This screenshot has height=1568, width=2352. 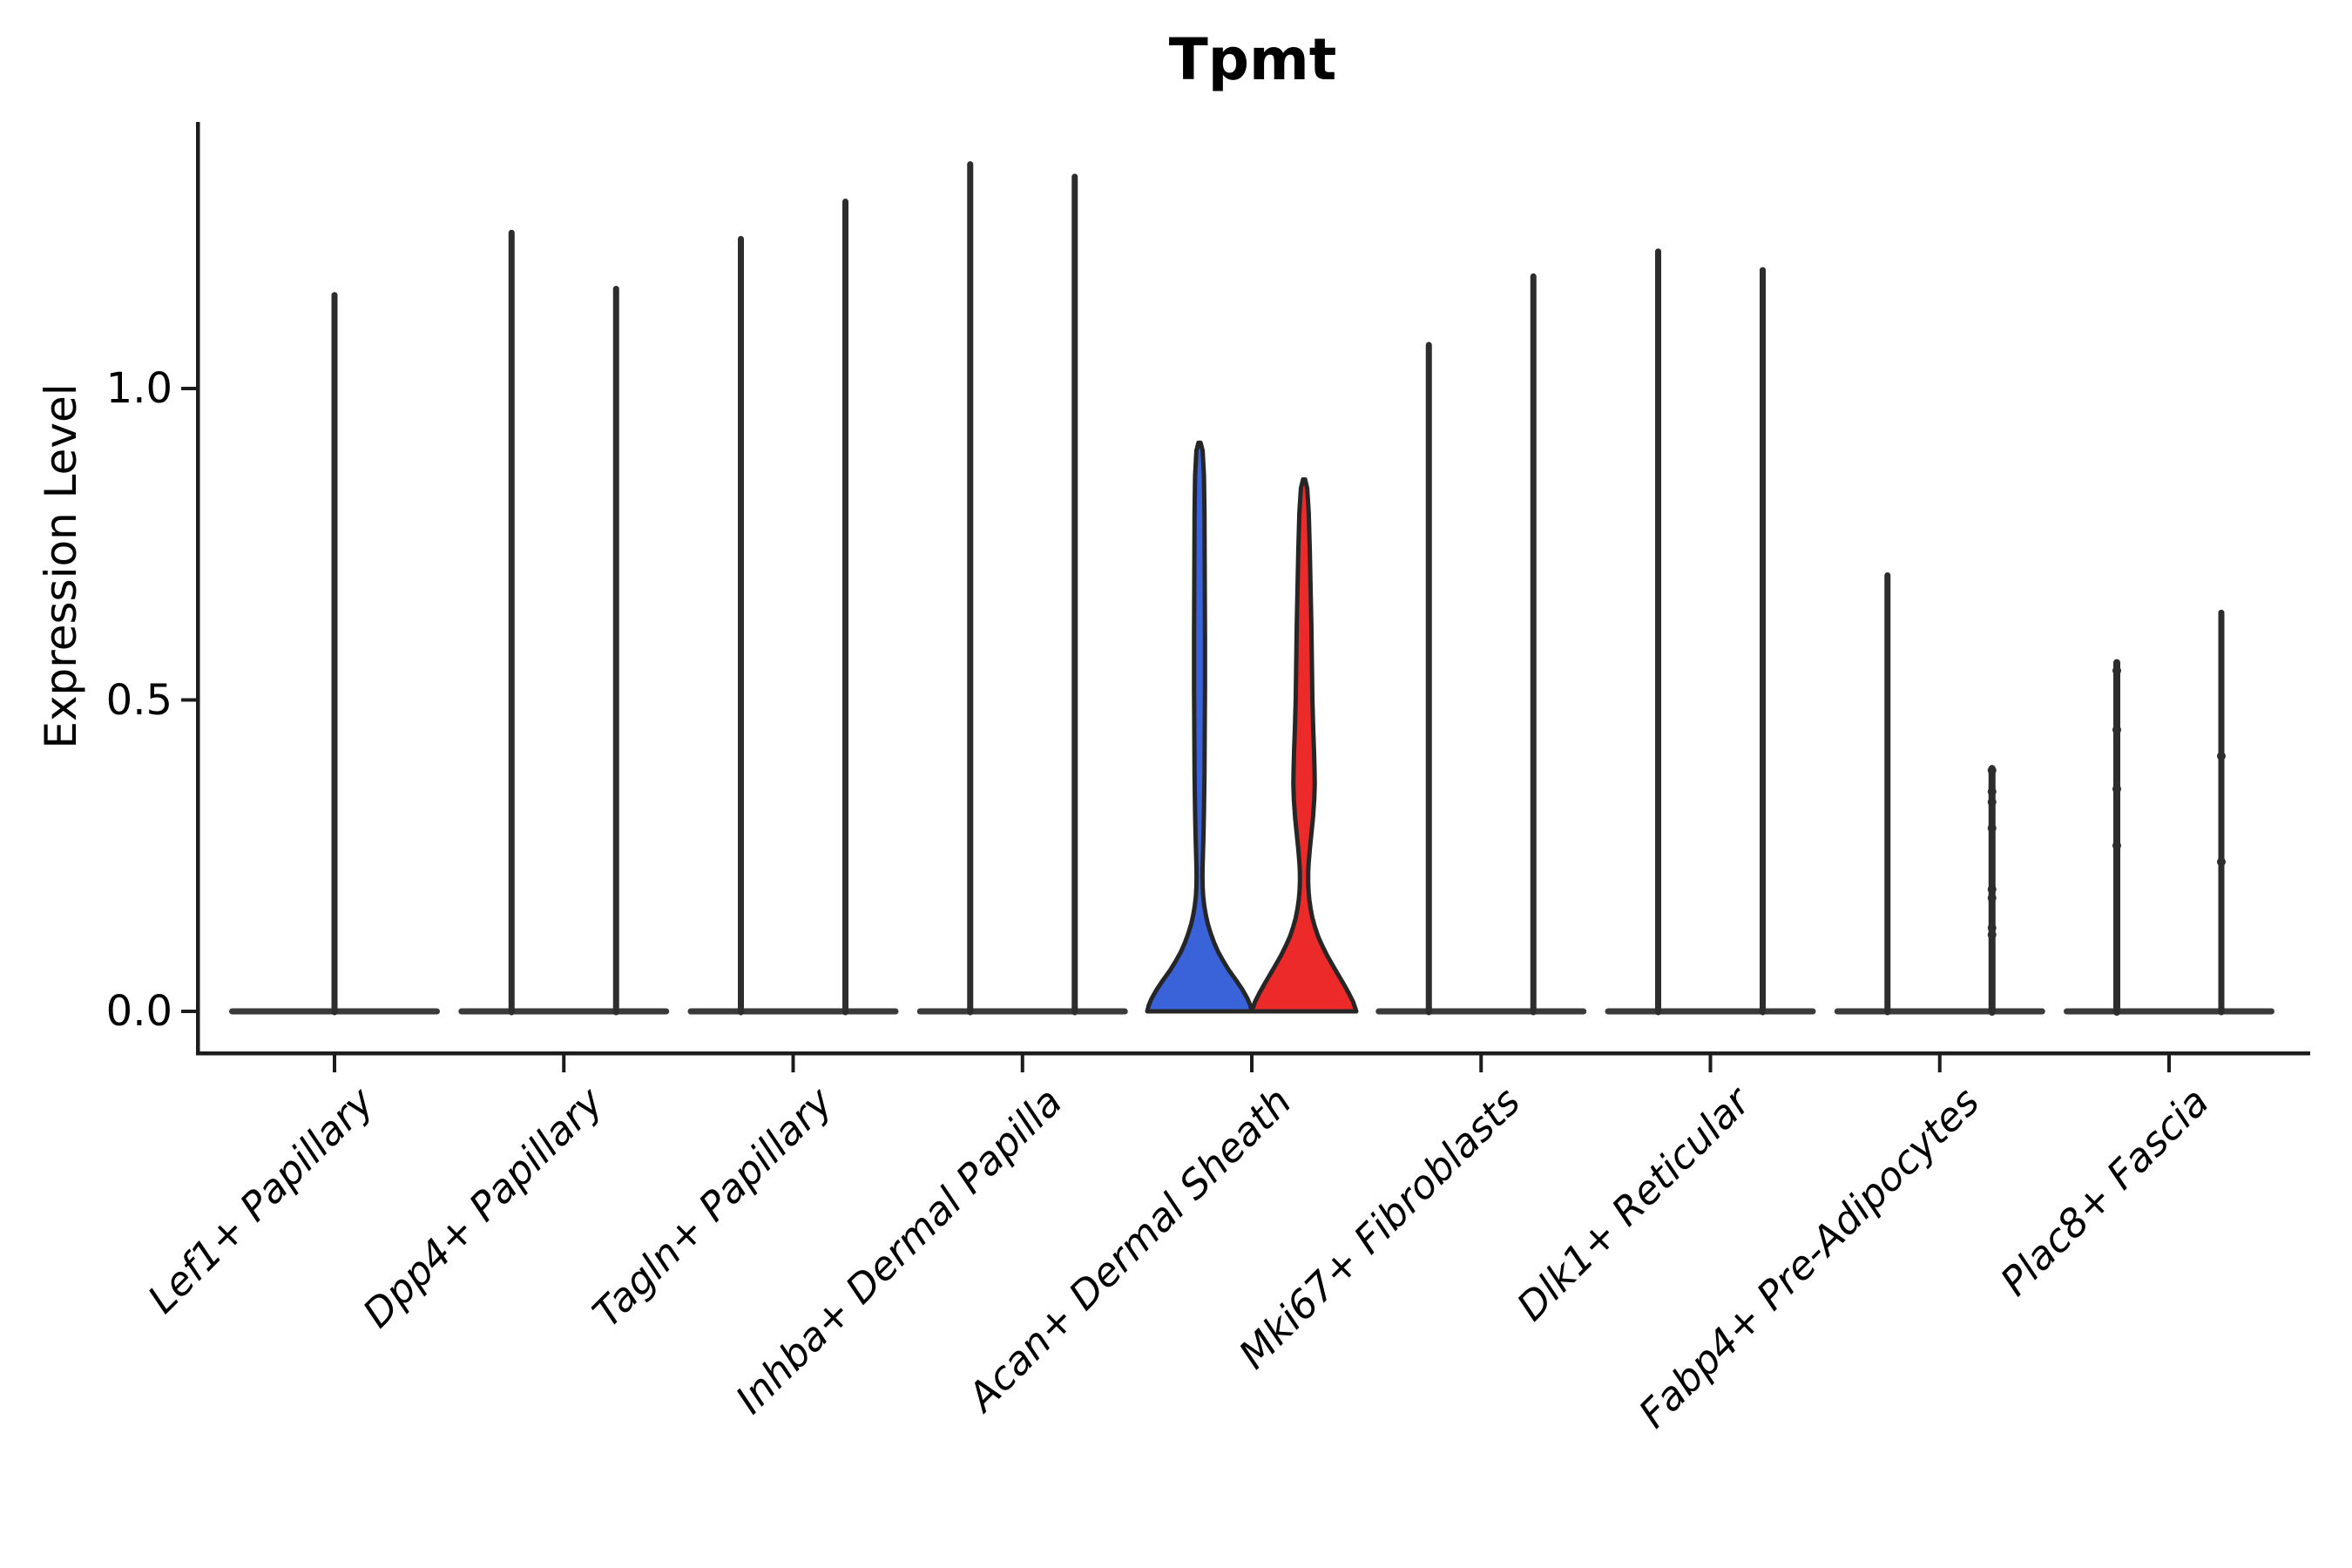 What do you see at coordinates (1252, 59) in the screenshot?
I see `chart-title: Tpmt` at bounding box center [1252, 59].